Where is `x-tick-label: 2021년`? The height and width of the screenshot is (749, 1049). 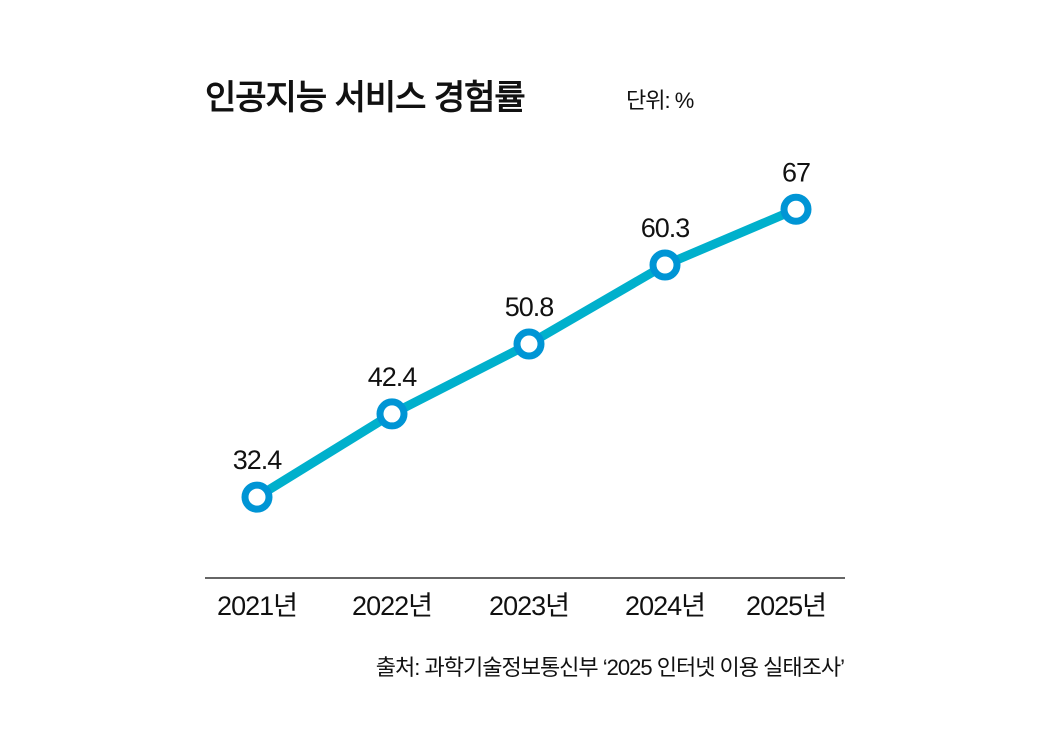
x-tick-label: 2021년 is located at coordinates (257, 606).